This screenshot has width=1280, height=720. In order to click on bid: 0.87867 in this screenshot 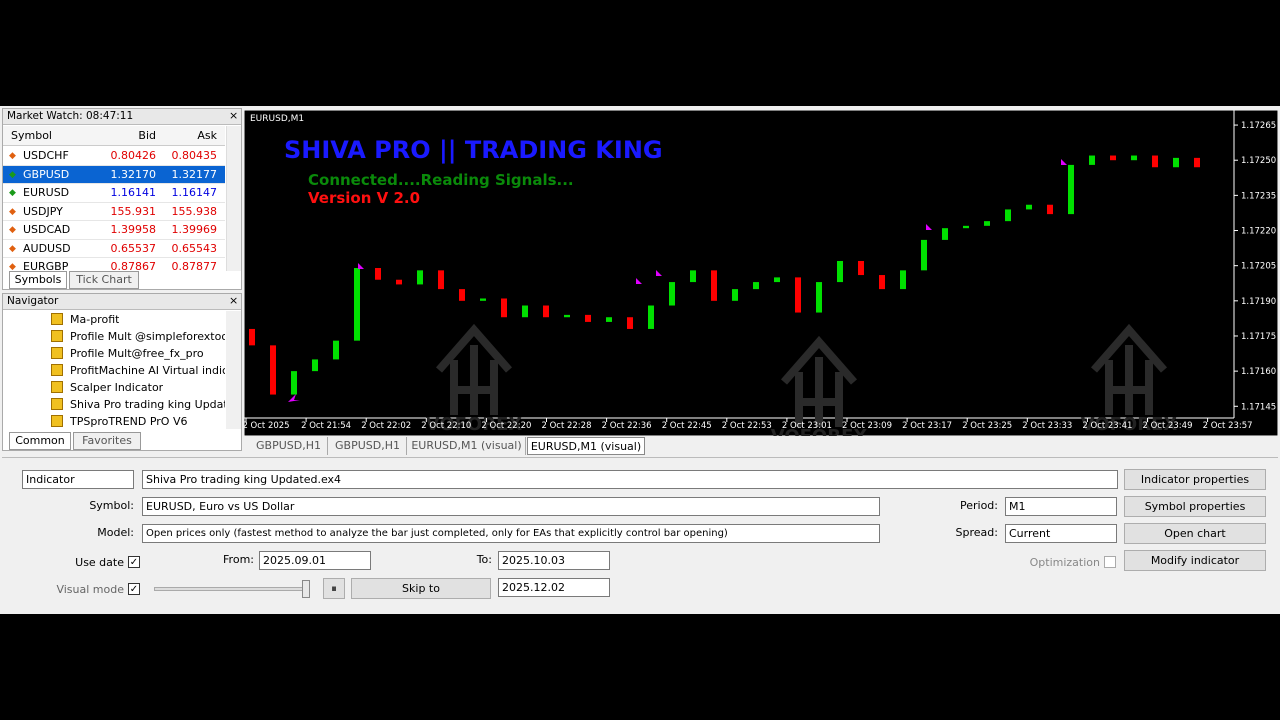, I will do `click(133, 265)`.